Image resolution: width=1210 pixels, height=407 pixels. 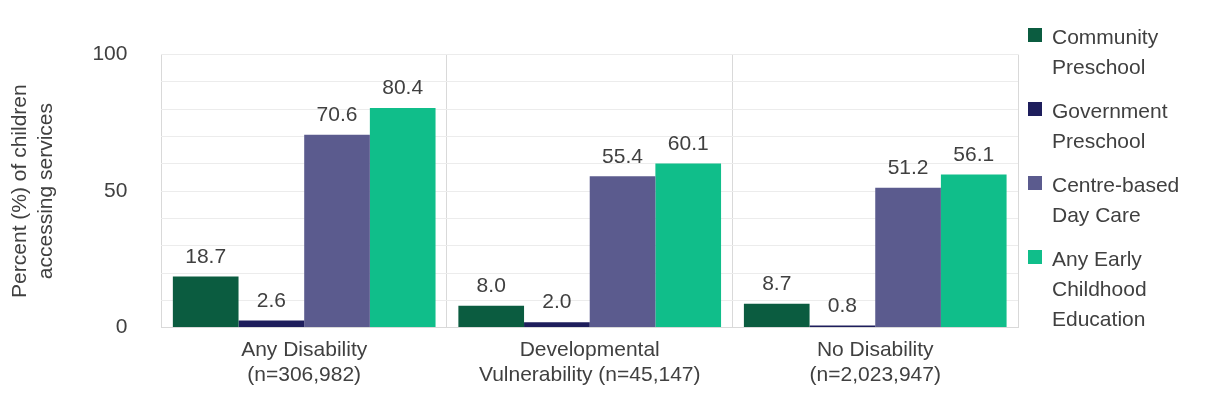 What do you see at coordinates (589, 361) in the screenshot?
I see `x-tick-label: Developmental Vulnerability (n=45,147)` at bounding box center [589, 361].